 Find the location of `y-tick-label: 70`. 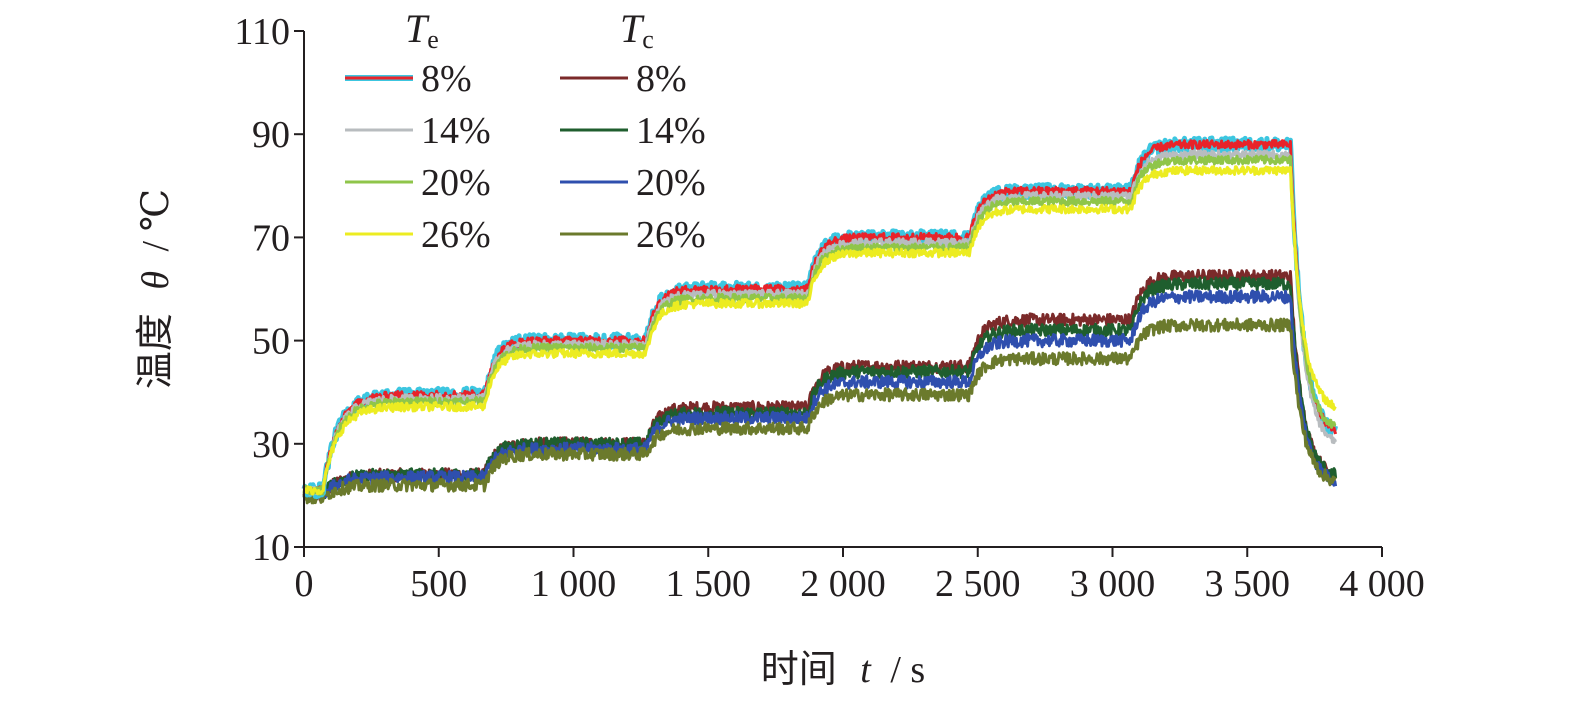

y-tick-label: 70 is located at coordinates (271, 238).